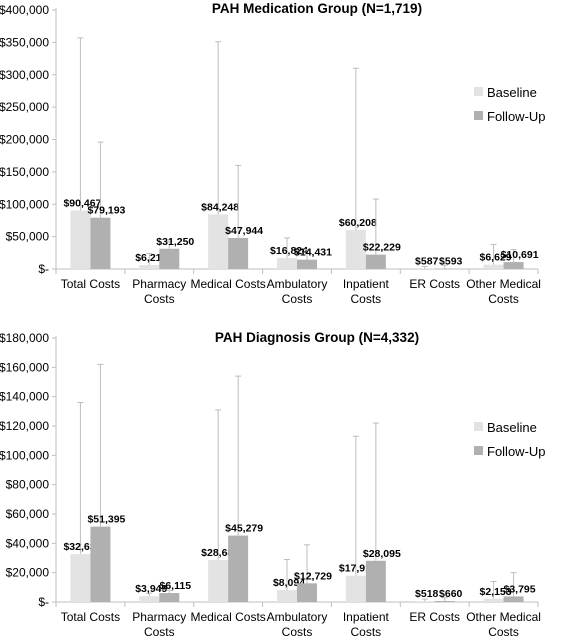 Image resolution: width=567 pixels, height=638 pixels. I want to click on y-tick-label: $80,000, so click(28, 485).